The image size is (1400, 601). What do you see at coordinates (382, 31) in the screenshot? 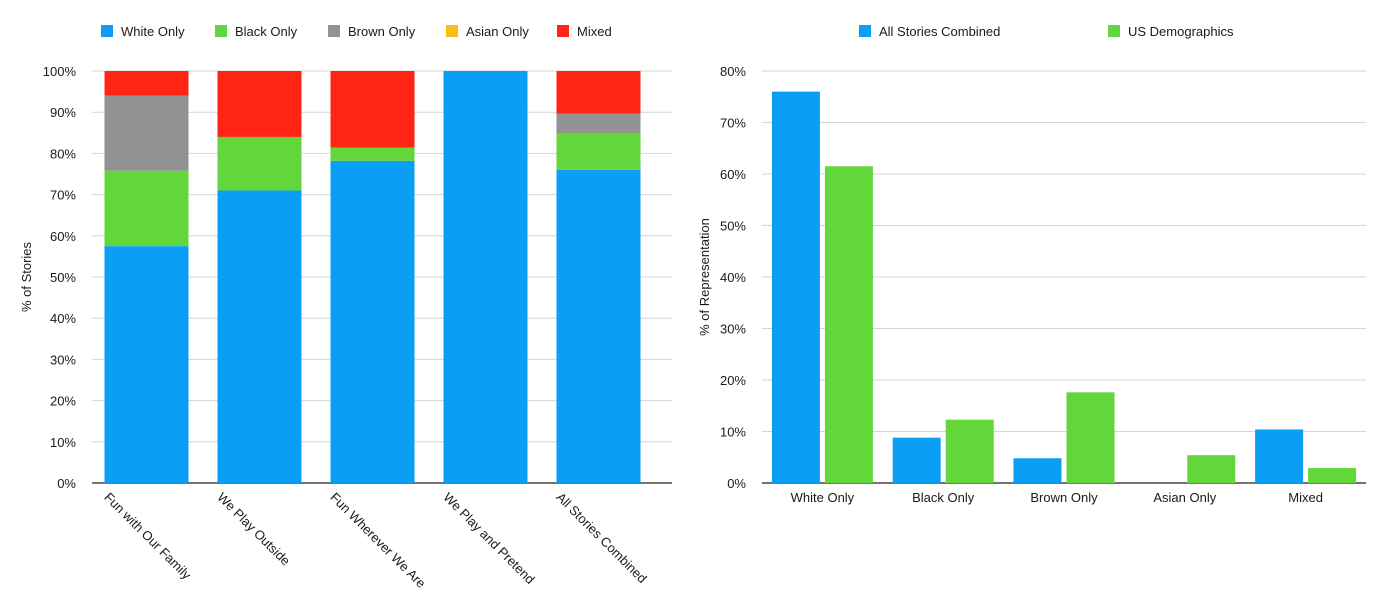
I see `legend-label-brown-only: Brown Only` at bounding box center [382, 31].